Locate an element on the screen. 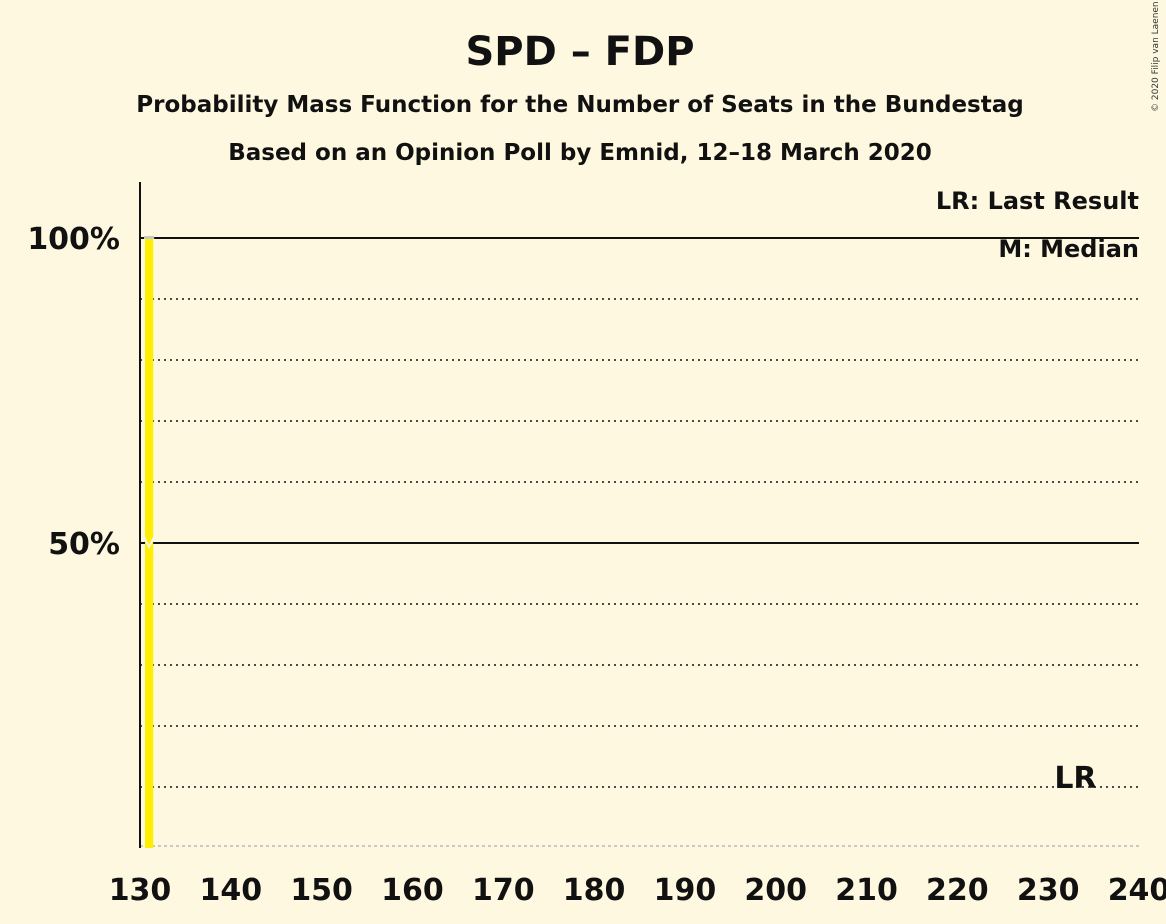 The height and width of the screenshot is (924, 1166). last-result-label: LR is located at coordinates (1075, 778).